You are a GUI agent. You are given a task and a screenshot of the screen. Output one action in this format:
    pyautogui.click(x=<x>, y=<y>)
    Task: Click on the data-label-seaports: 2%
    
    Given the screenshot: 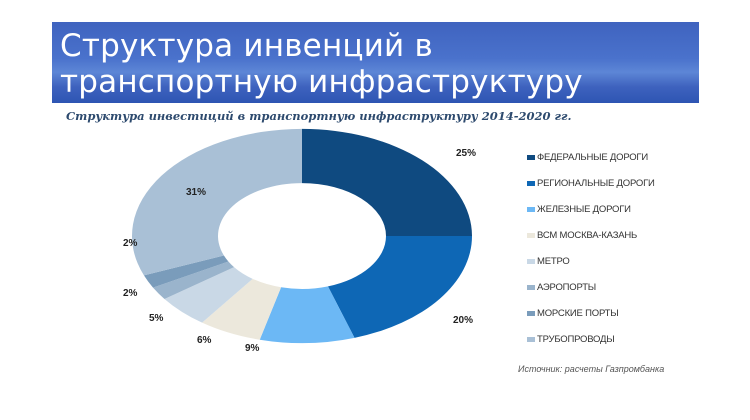 What is the action you would take?
    pyautogui.click(x=130, y=243)
    